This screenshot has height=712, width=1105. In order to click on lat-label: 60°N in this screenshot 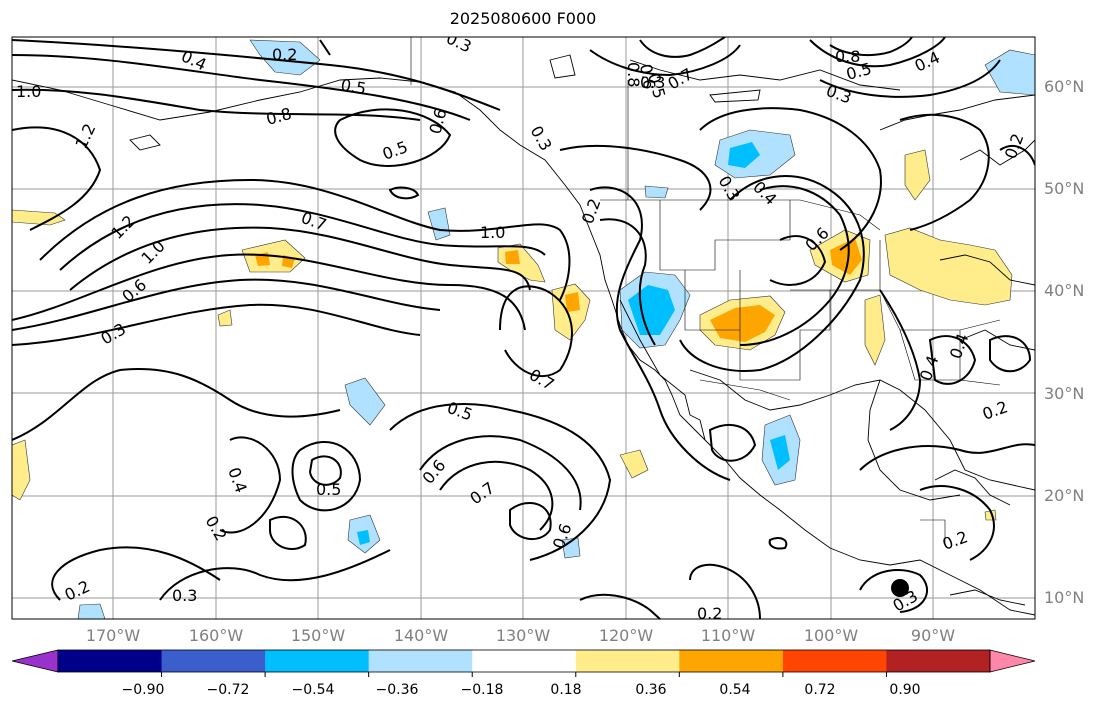, I will do `click(1064, 86)`.